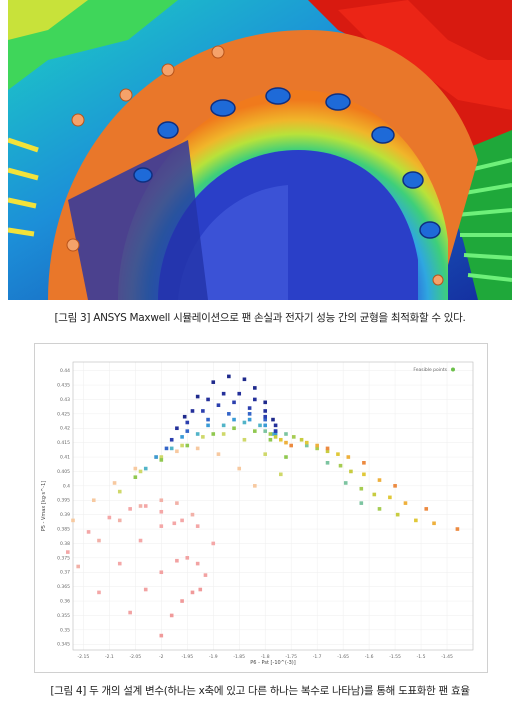 The width and height of the screenshot is (520, 718). Describe the element at coordinates (291, 657) in the screenshot. I see `x-tick-label: -1.75` at that location.